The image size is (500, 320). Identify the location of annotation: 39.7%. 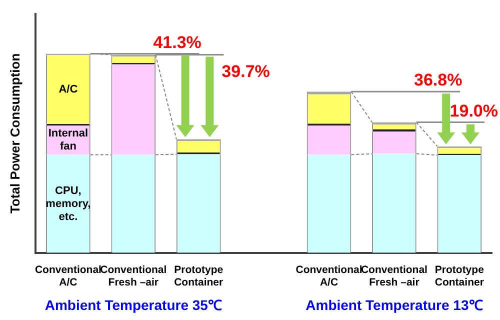
(246, 71).